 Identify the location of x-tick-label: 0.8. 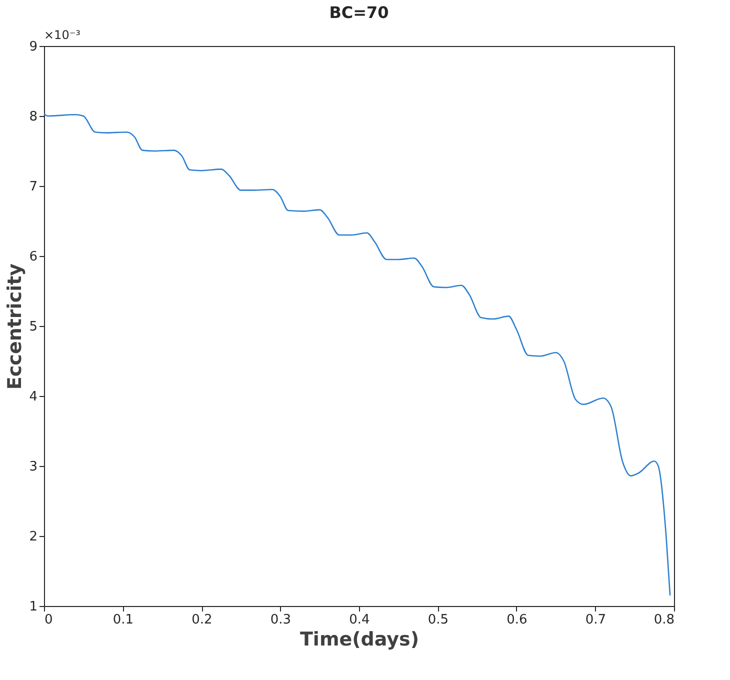
(664, 620).